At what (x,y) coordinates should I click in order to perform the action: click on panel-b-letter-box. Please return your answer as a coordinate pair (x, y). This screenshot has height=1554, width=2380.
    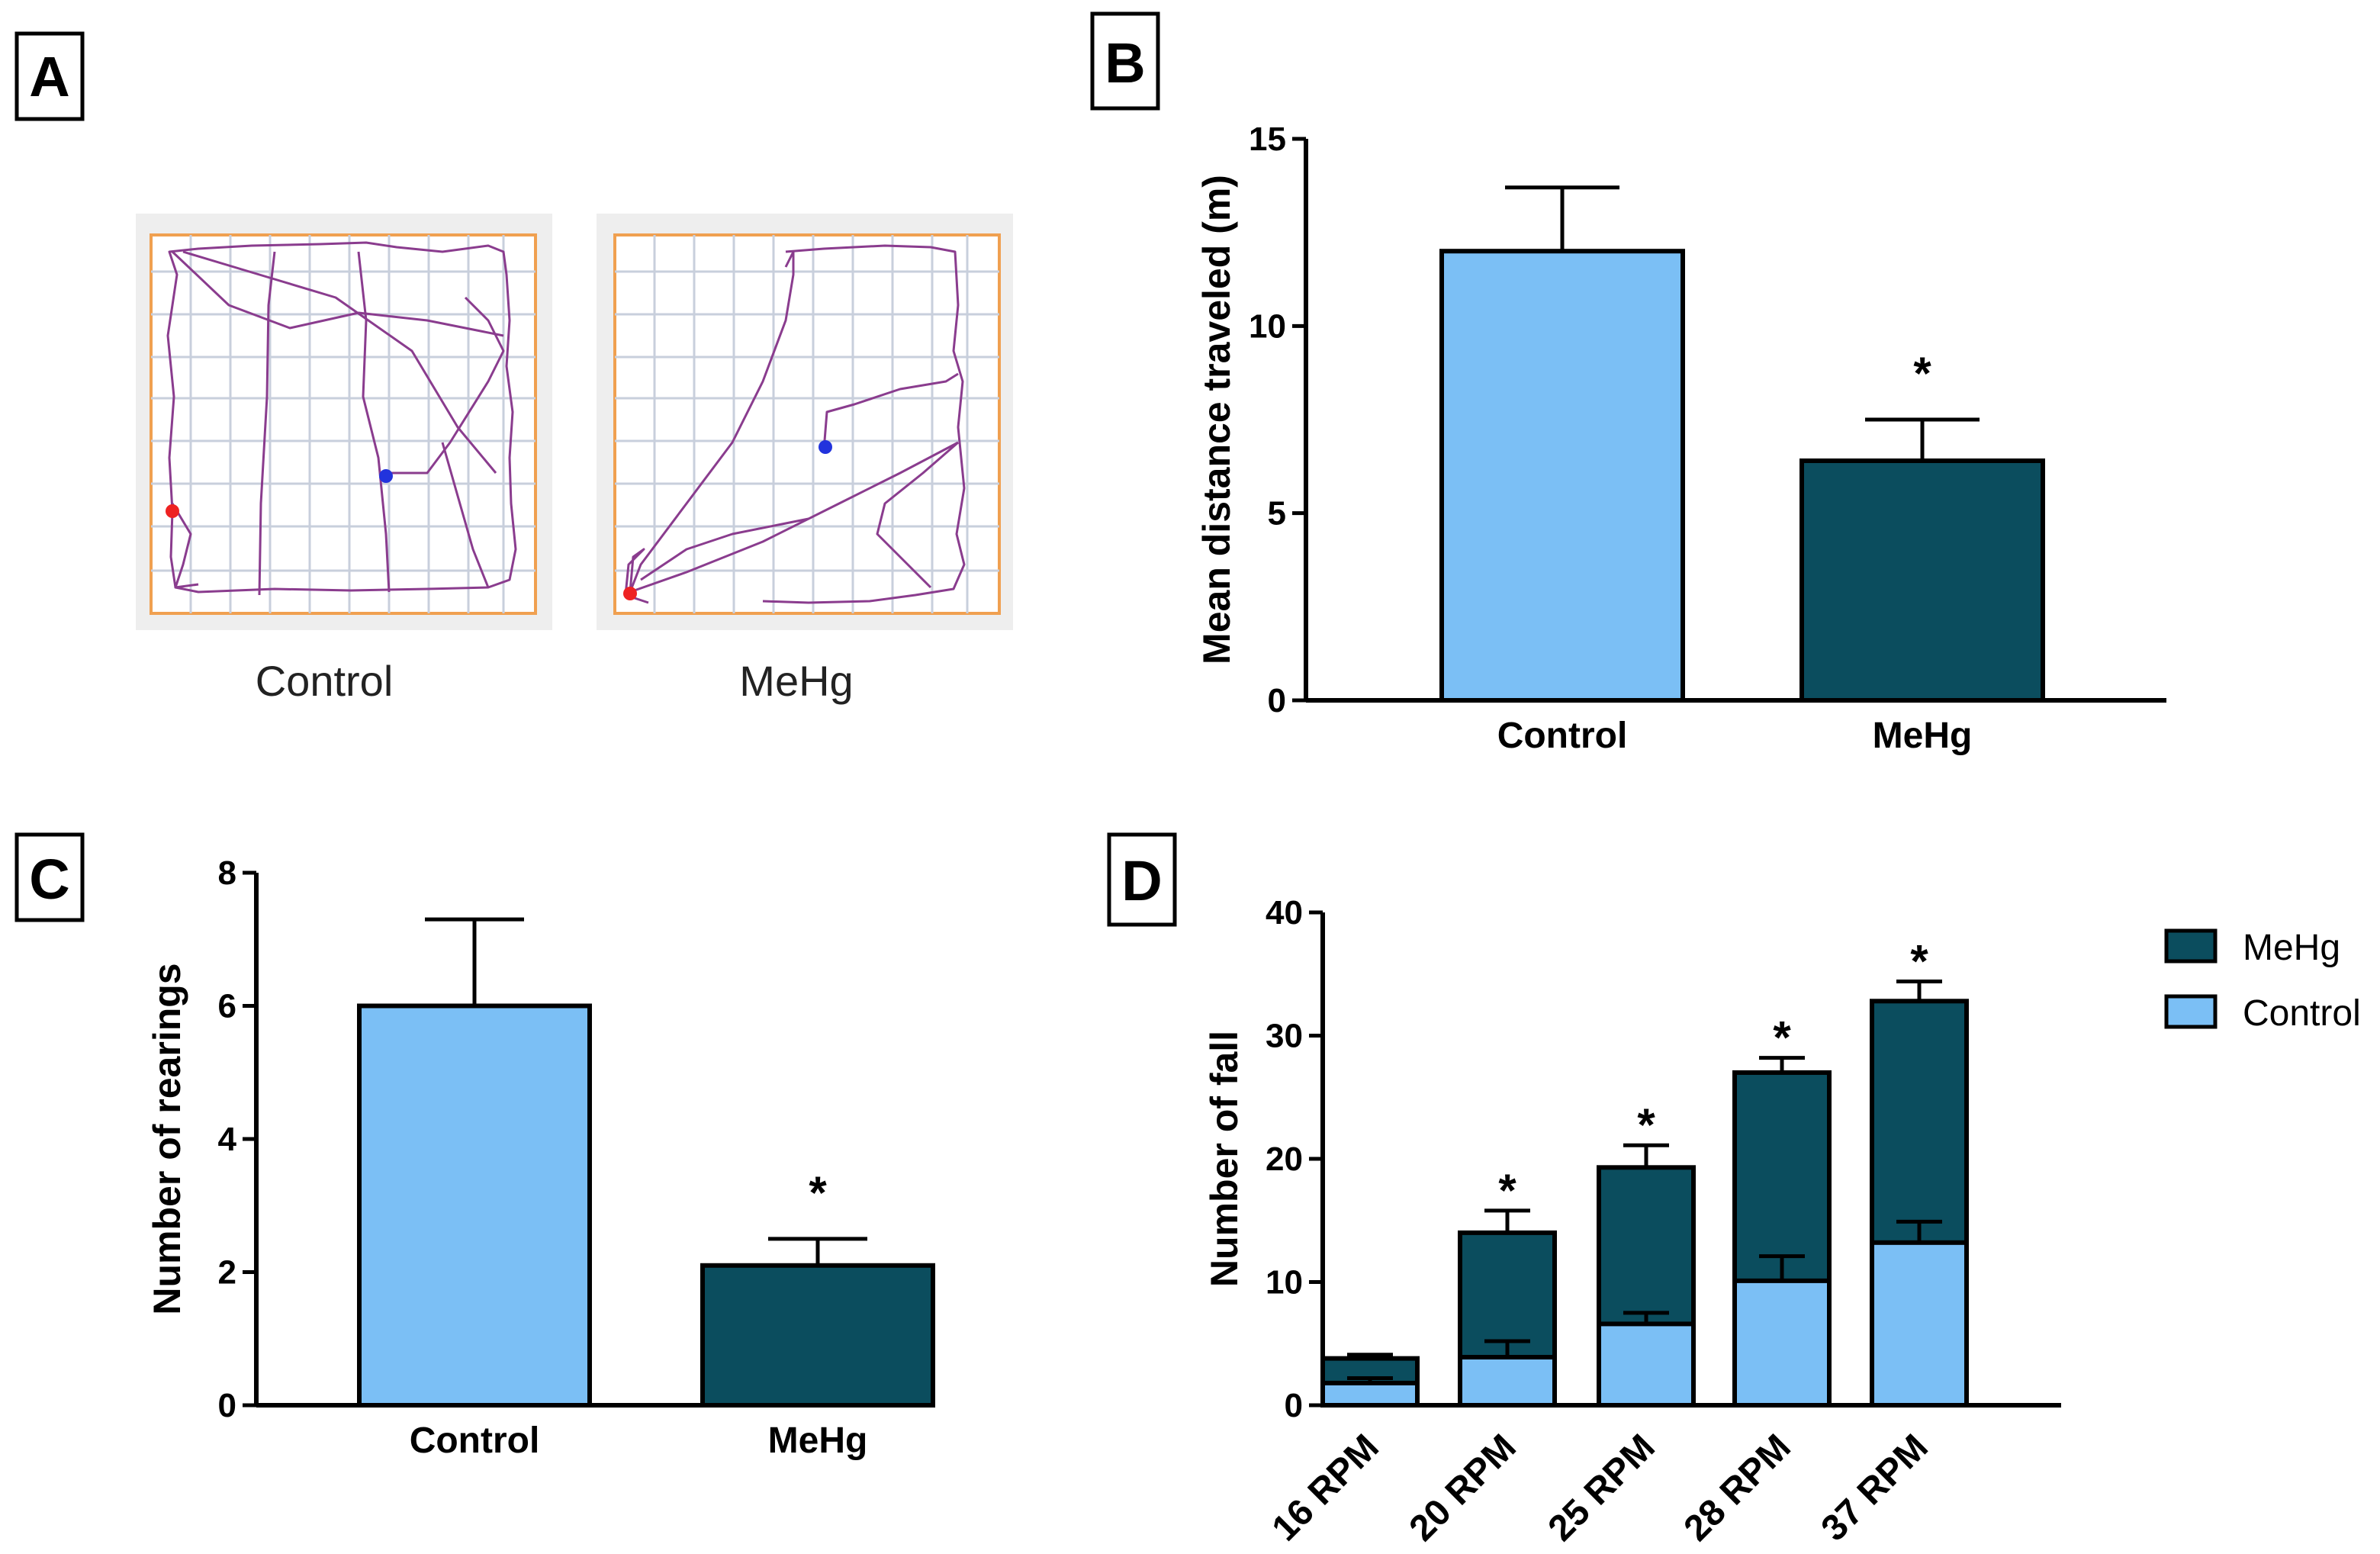
    Looking at the image, I should click on (1125, 61).